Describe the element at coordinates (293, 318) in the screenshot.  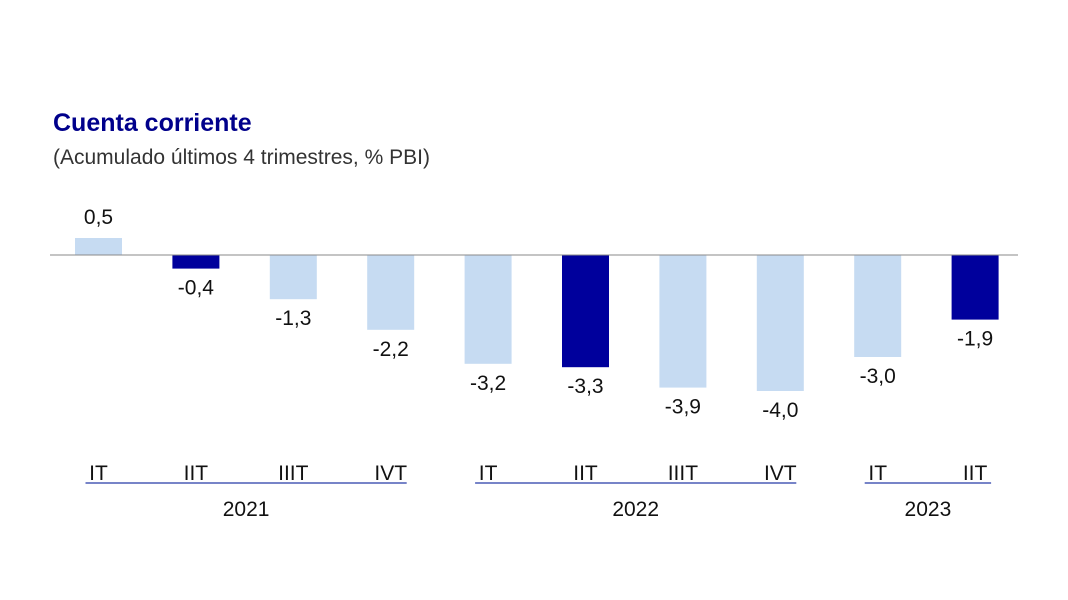
I see `value-label-2: -1,3` at that location.